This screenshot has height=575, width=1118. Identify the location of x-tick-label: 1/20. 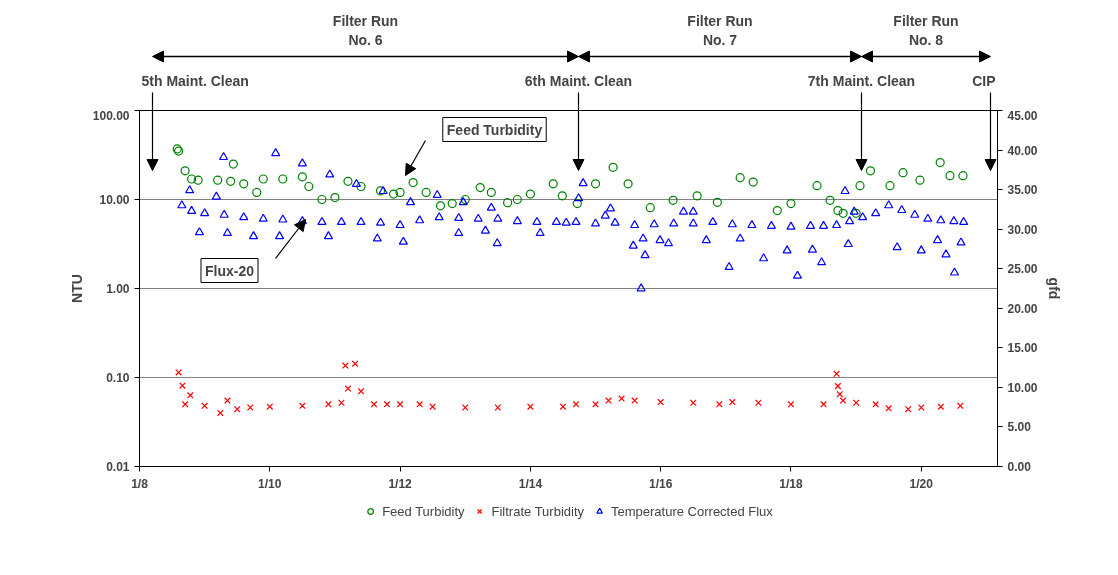
(921, 483).